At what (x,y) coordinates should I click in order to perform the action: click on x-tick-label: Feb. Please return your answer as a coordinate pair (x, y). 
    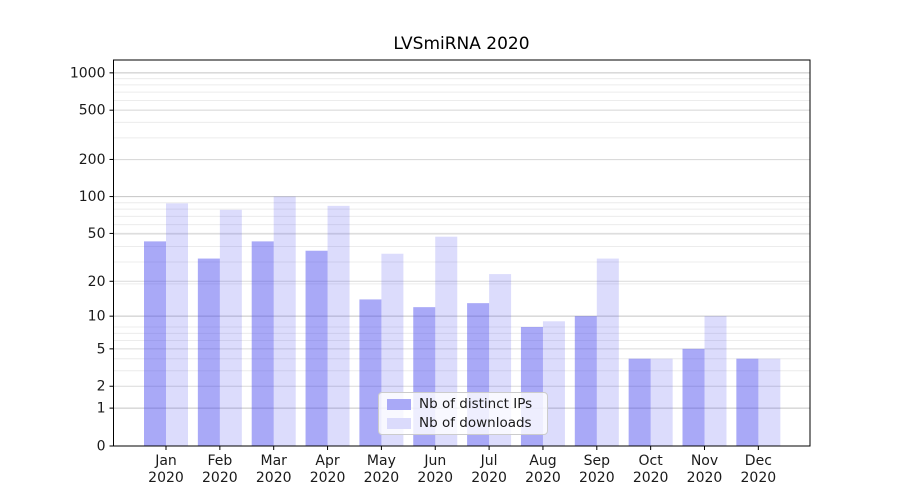
    Looking at the image, I should click on (219, 461).